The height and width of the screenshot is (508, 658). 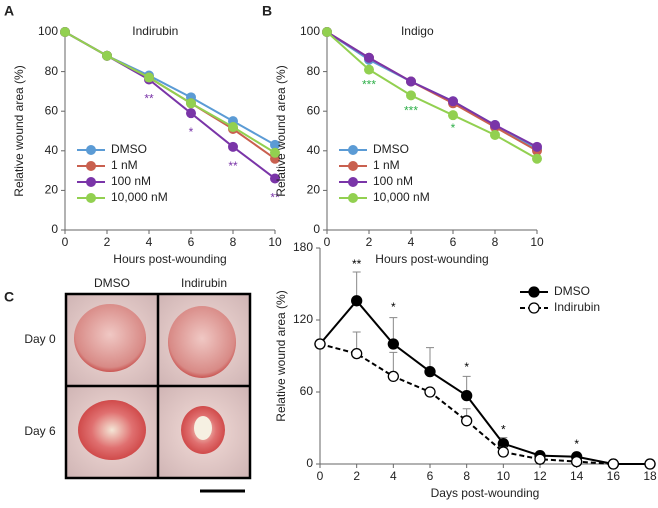 I want to click on photo-row-label: Day 0, so click(x=40, y=339).